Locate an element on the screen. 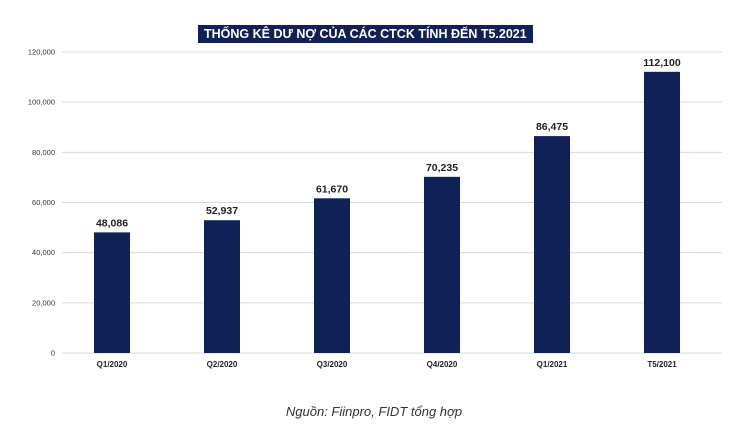 The width and height of the screenshot is (748, 434). data-label: 48,086 is located at coordinates (112, 223).